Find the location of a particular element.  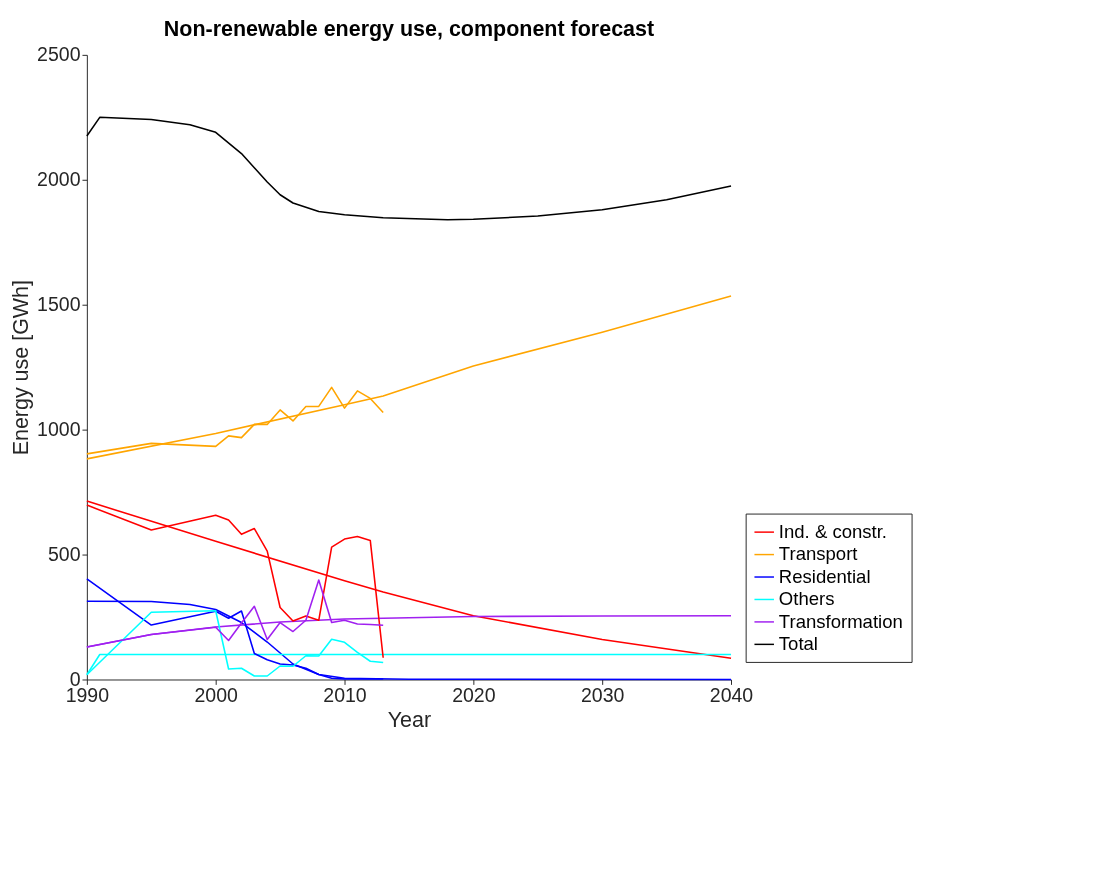

legend-label: Others is located at coordinates (806, 599).